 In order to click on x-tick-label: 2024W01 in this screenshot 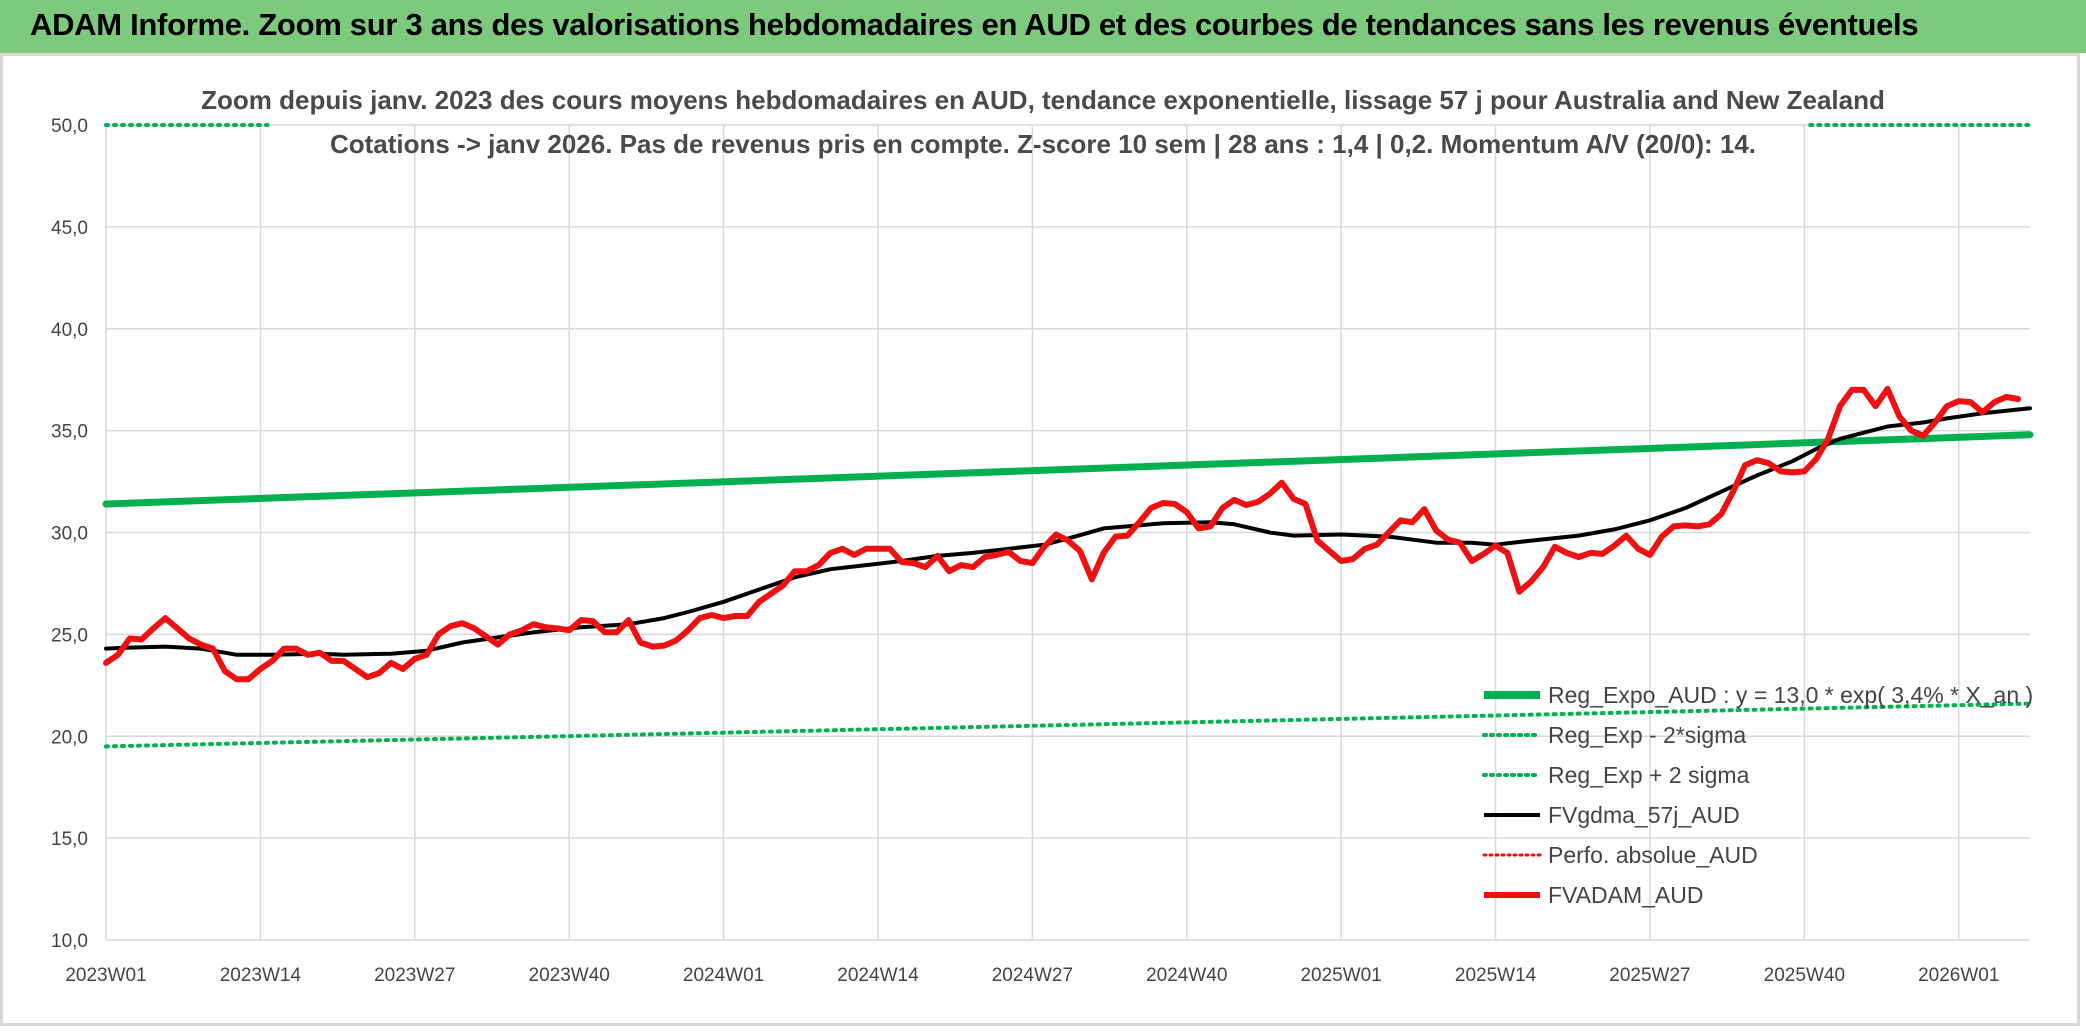, I will do `click(723, 975)`.